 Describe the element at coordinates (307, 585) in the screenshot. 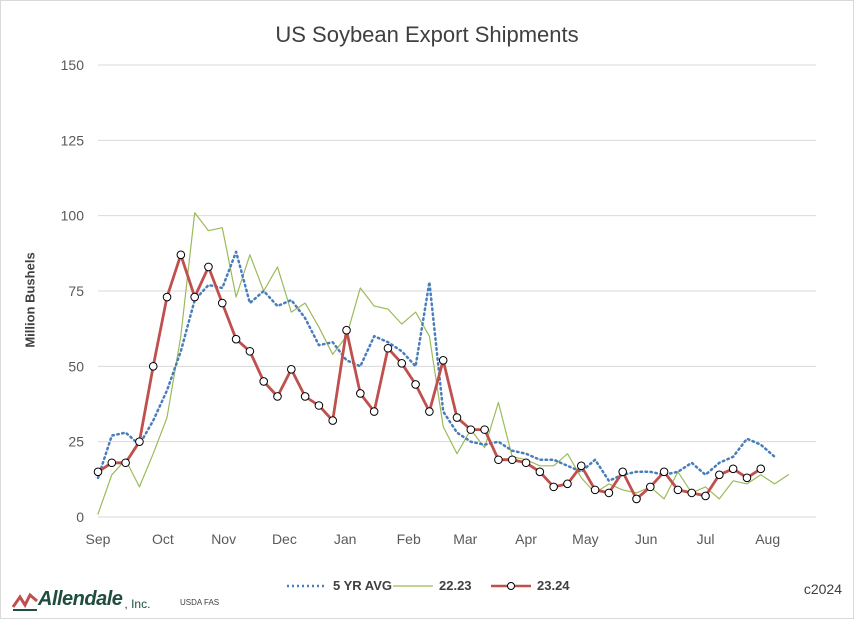

I see `legend-swatch-5yr-avg` at that location.